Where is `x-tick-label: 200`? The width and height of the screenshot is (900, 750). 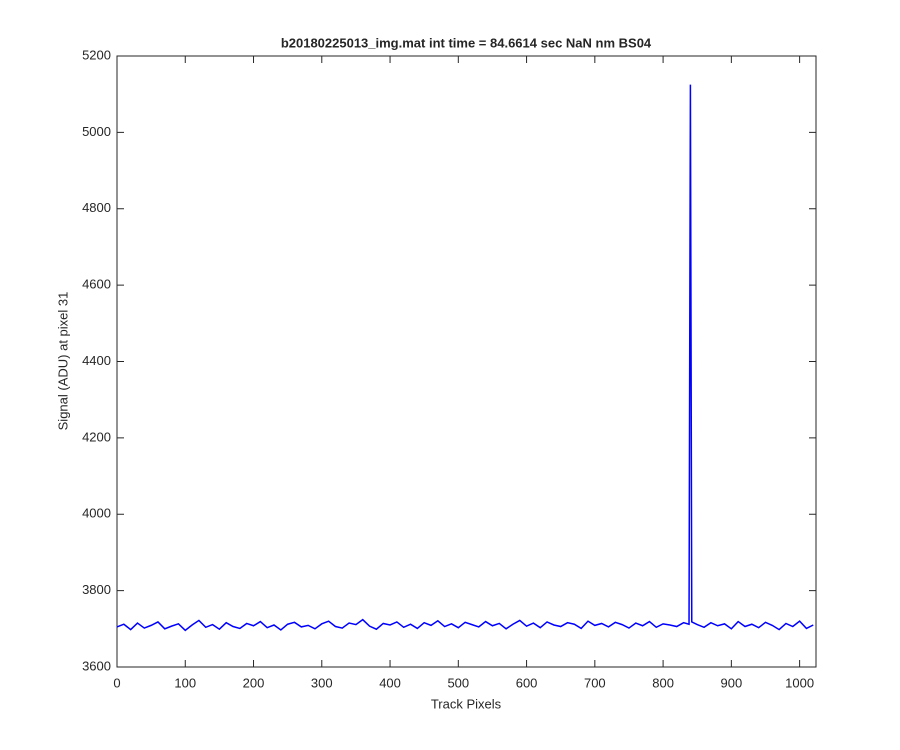 x-tick-label: 200 is located at coordinates (254, 682).